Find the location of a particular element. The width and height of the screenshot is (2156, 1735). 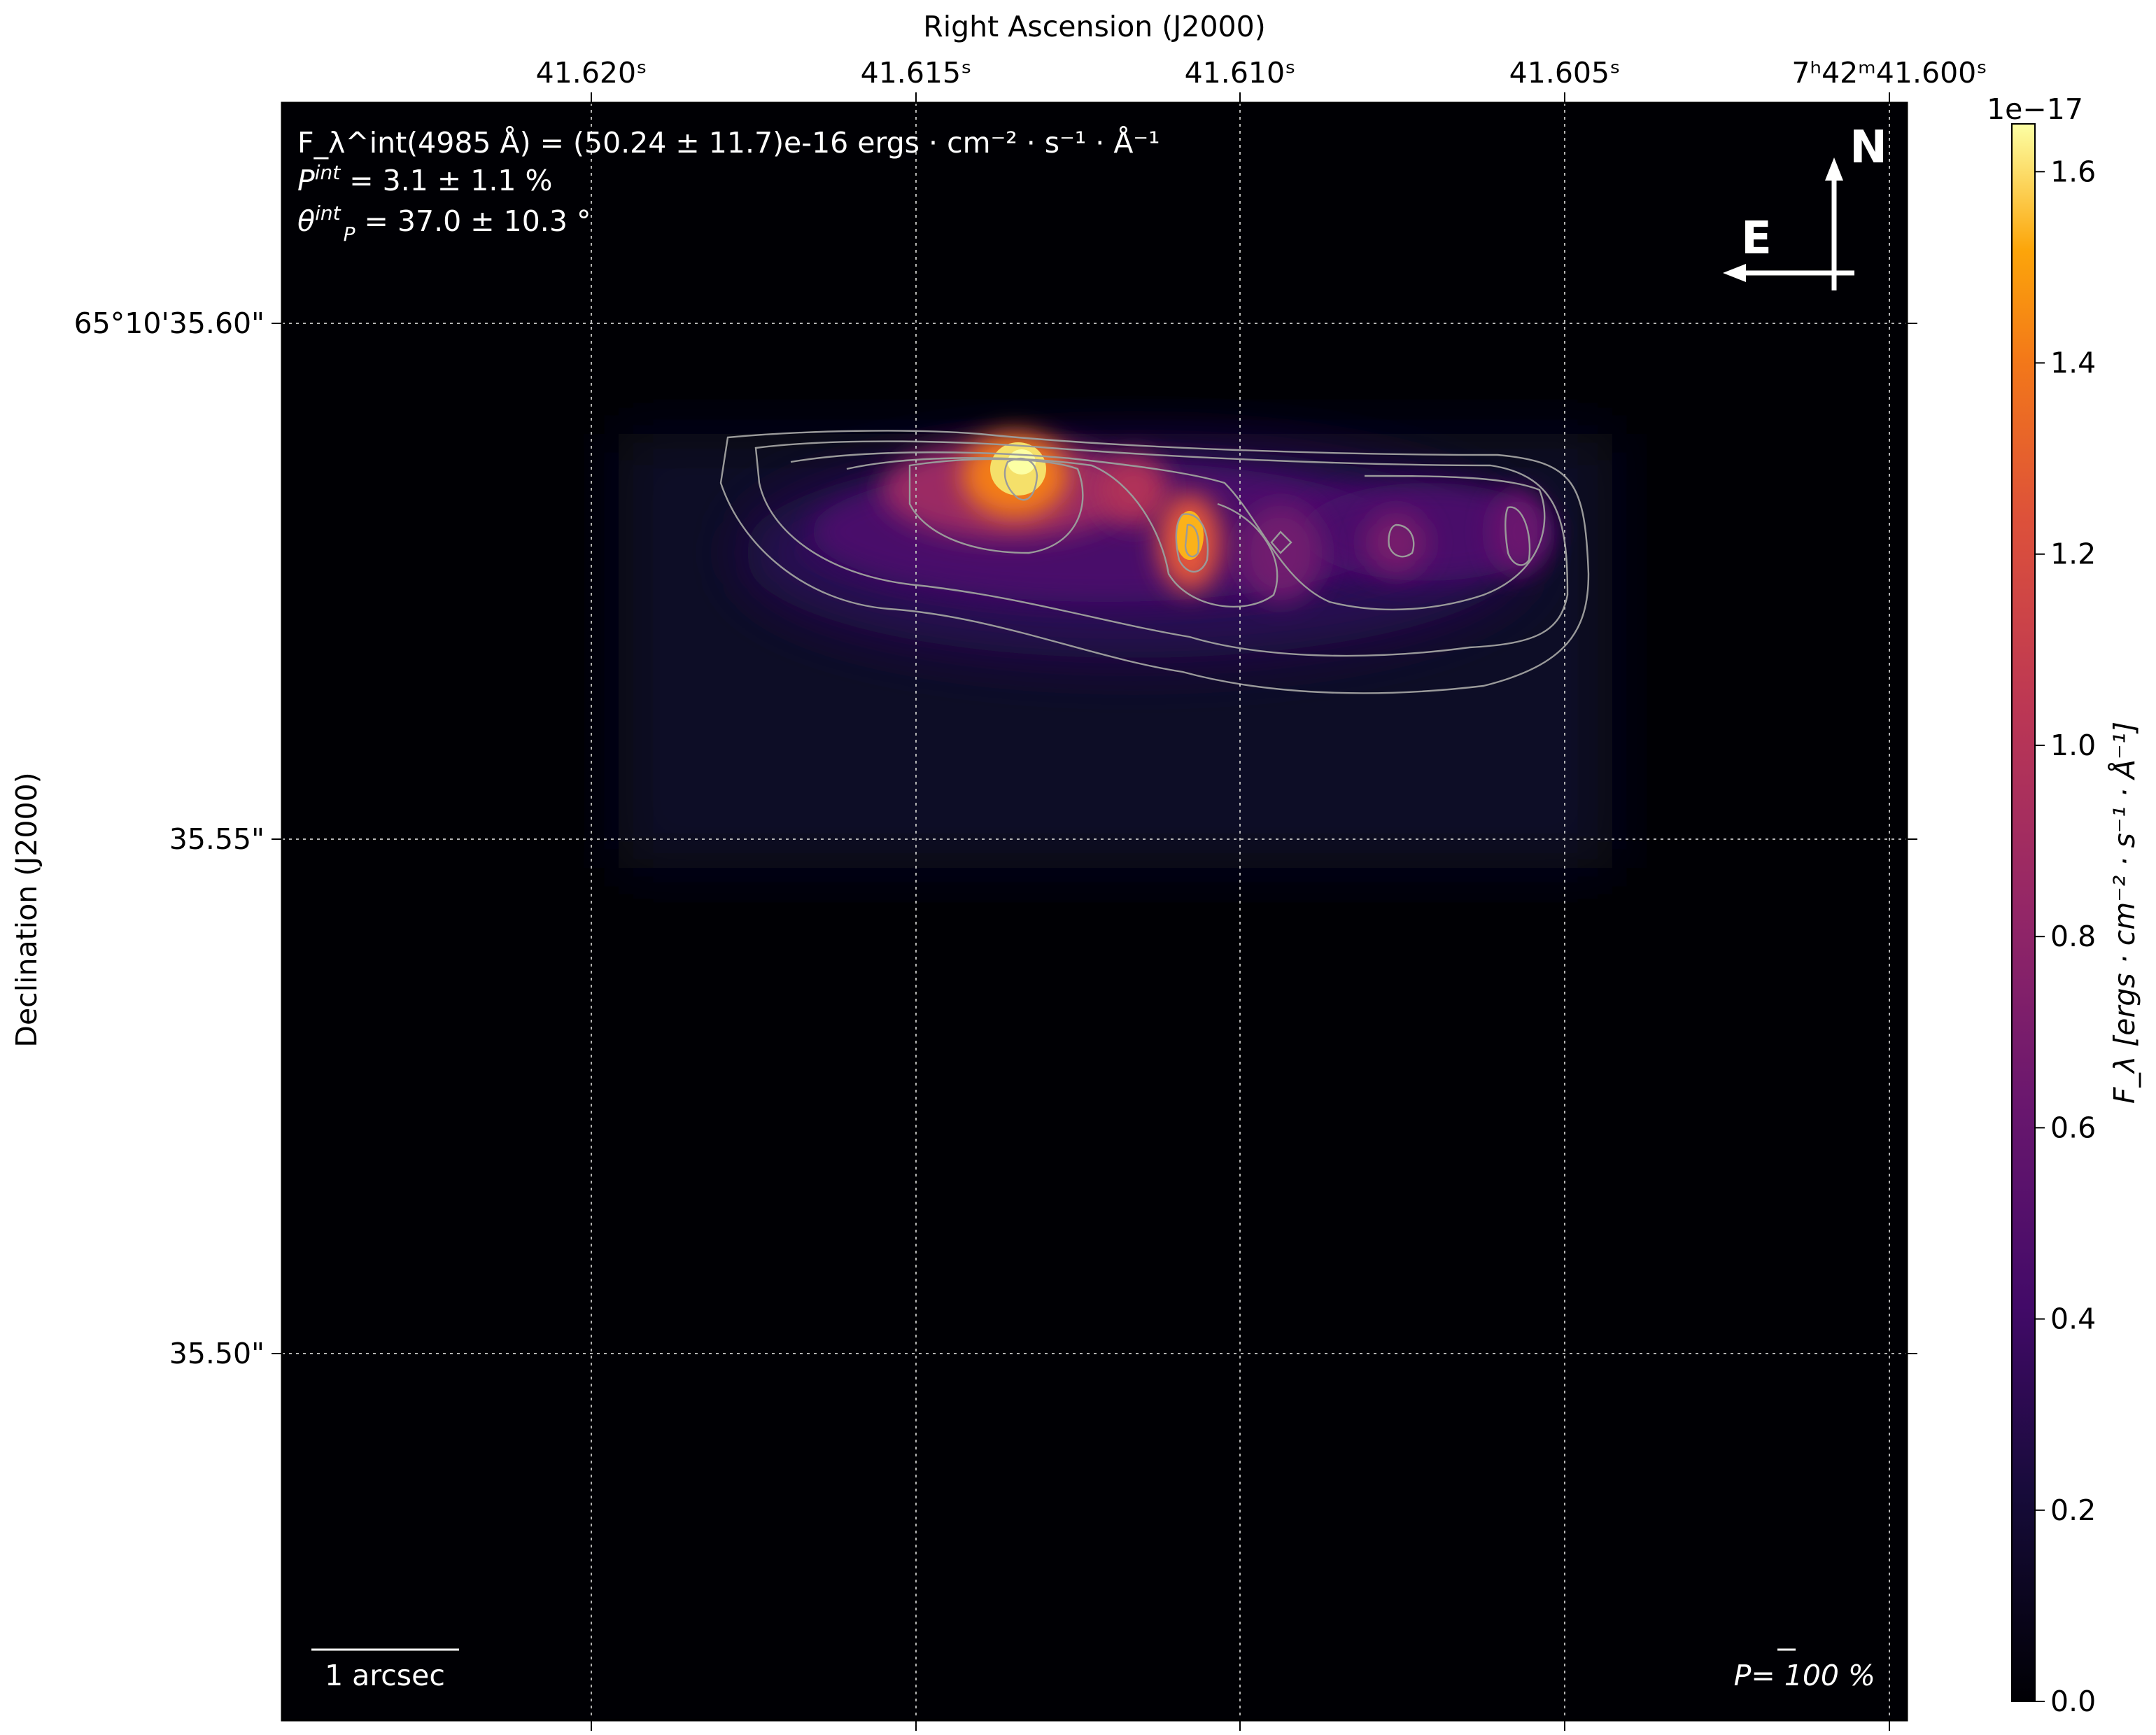

colorbar-ticks: 0.0 0.2 0.4 0.6 0.8 1.0 1.2 1.4 1.6 is located at coordinates (2065, 936).